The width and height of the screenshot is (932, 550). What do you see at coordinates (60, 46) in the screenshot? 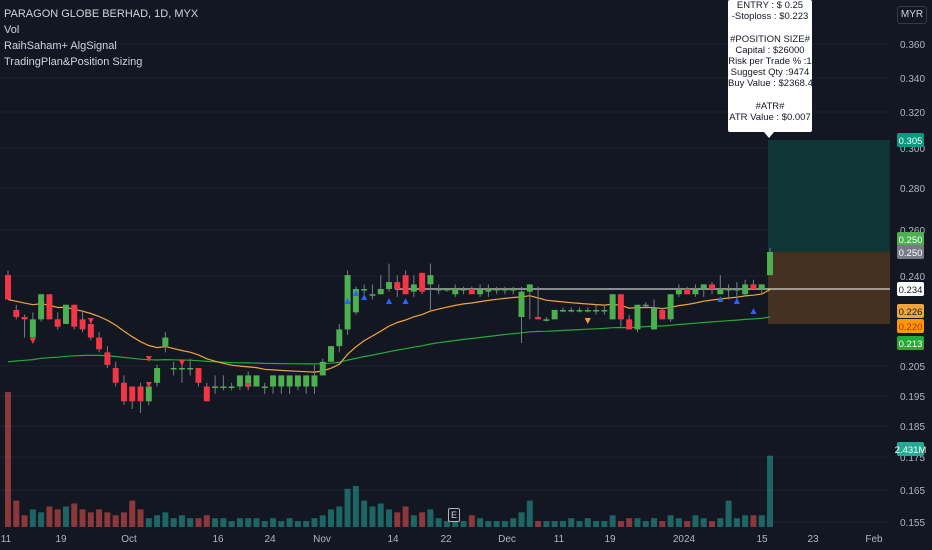
I see `algsignal-indicator-label: RaihSaham+ AlgSignal` at bounding box center [60, 46].